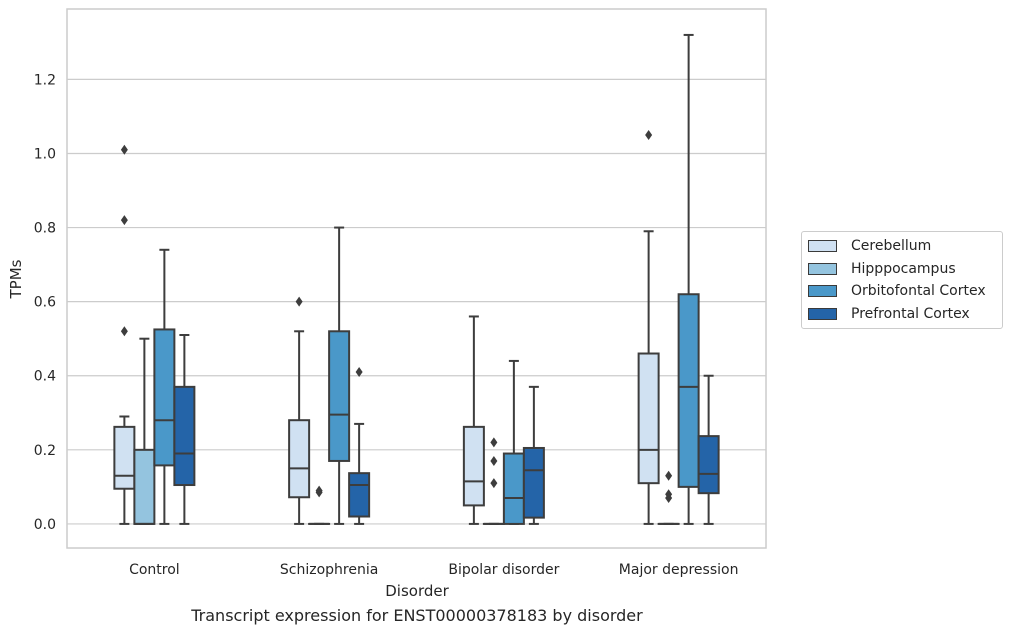 This screenshot has height=634, width=1014. Describe the element at coordinates (329, 570) in the screenshot. I see `x-tick-label: Schizophrenia` at that location.